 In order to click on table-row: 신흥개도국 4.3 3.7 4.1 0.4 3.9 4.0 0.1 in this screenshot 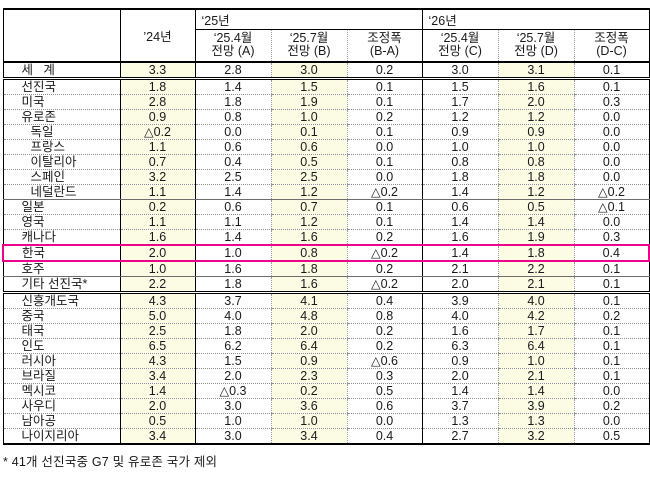, I will do `click(326, 300)`.